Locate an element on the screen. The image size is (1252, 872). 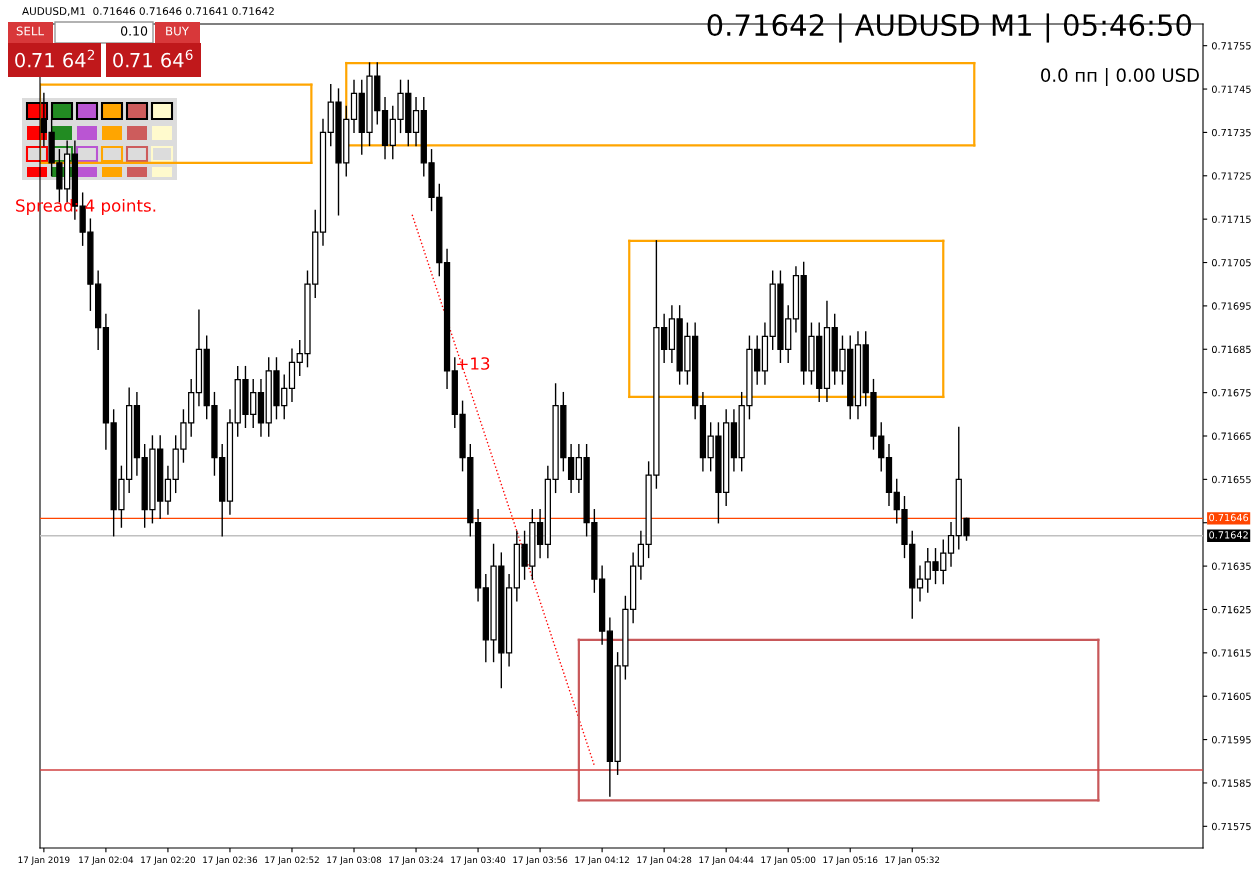
x-tick-label: 17 Jan 05:16 is located at coordinates (850, 860).